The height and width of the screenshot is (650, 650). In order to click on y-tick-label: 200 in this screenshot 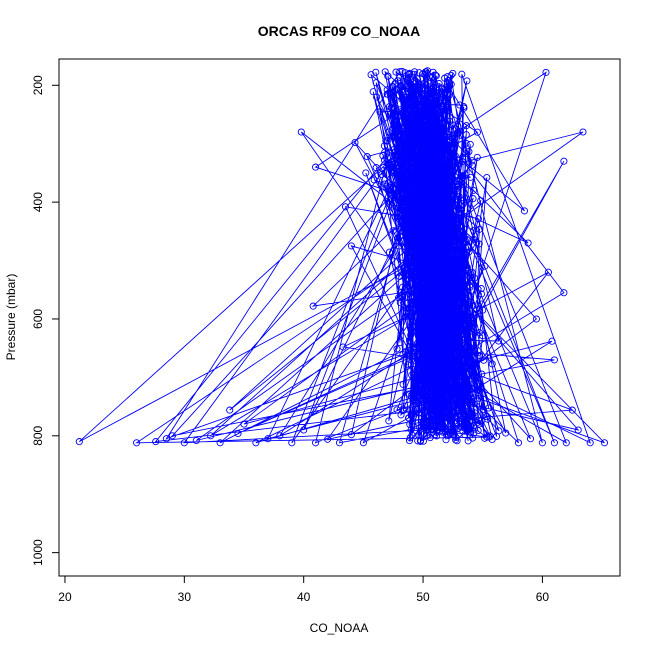, I will do `click(38, 85)`.